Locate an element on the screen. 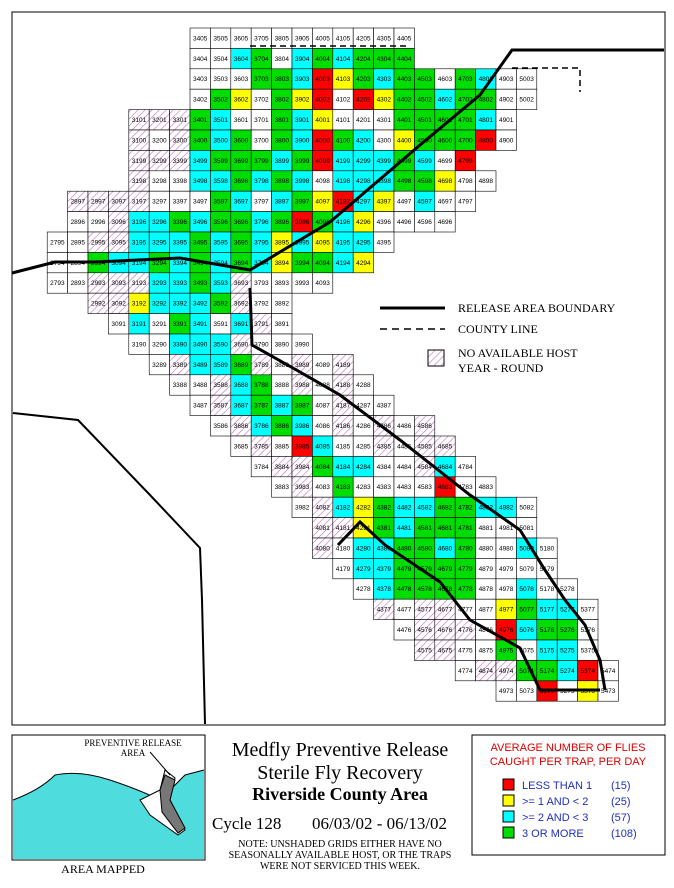  cell-label: 4498 is located at coordinates (404, 181).